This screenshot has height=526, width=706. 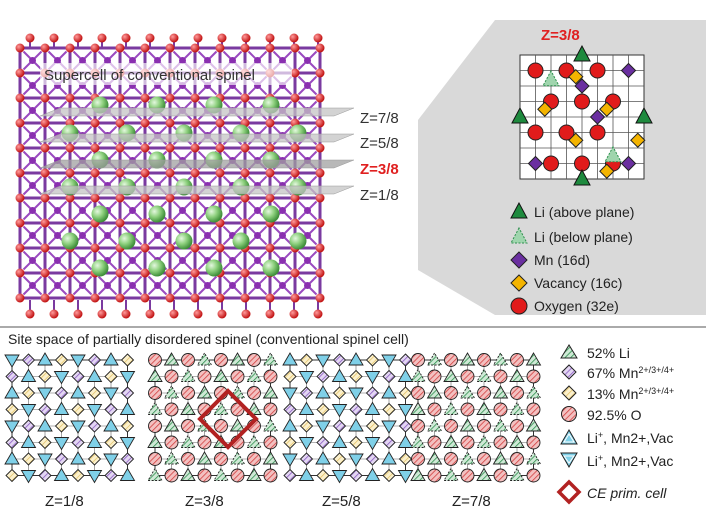 What do you see at coordinates (213, 417) in the screenshot?
I see `panel-z38` at bounding box center [213, 417].